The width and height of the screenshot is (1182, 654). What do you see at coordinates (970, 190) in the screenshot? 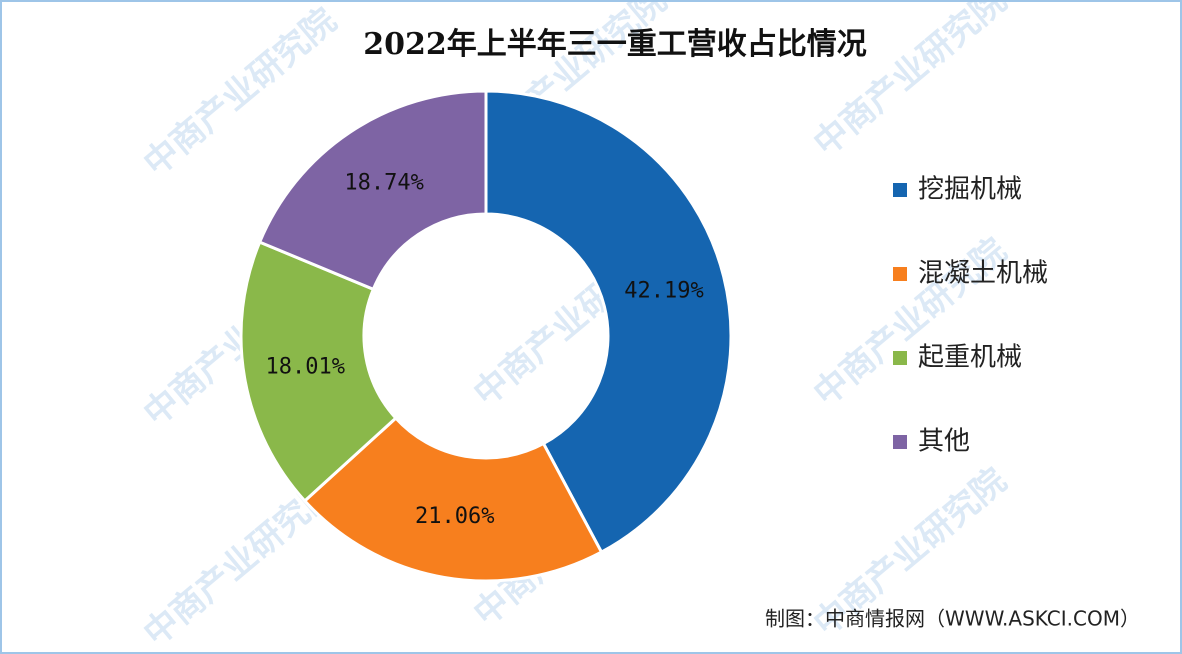
I see `legend-label: 挖掘机械` at bounding box center [970, 190].